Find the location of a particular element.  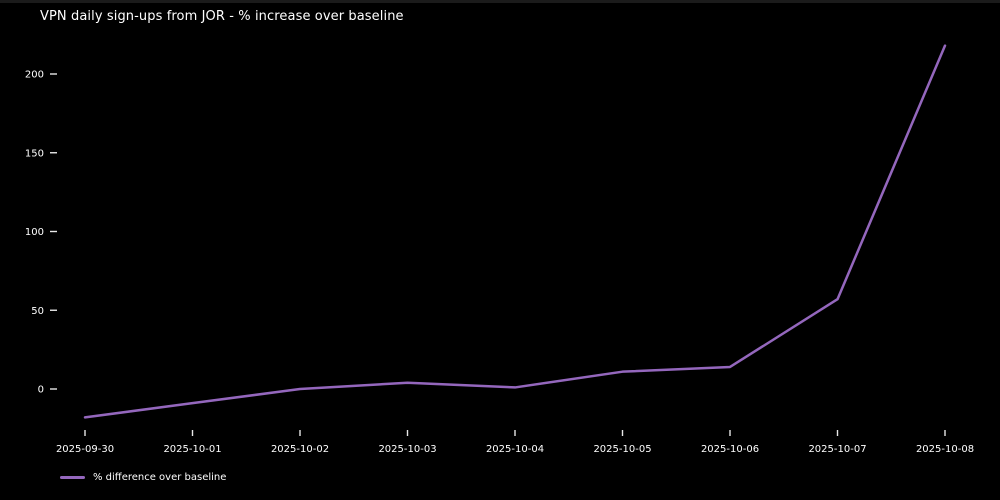

y-tick-label: 100 is located at coordinates (34, 232).